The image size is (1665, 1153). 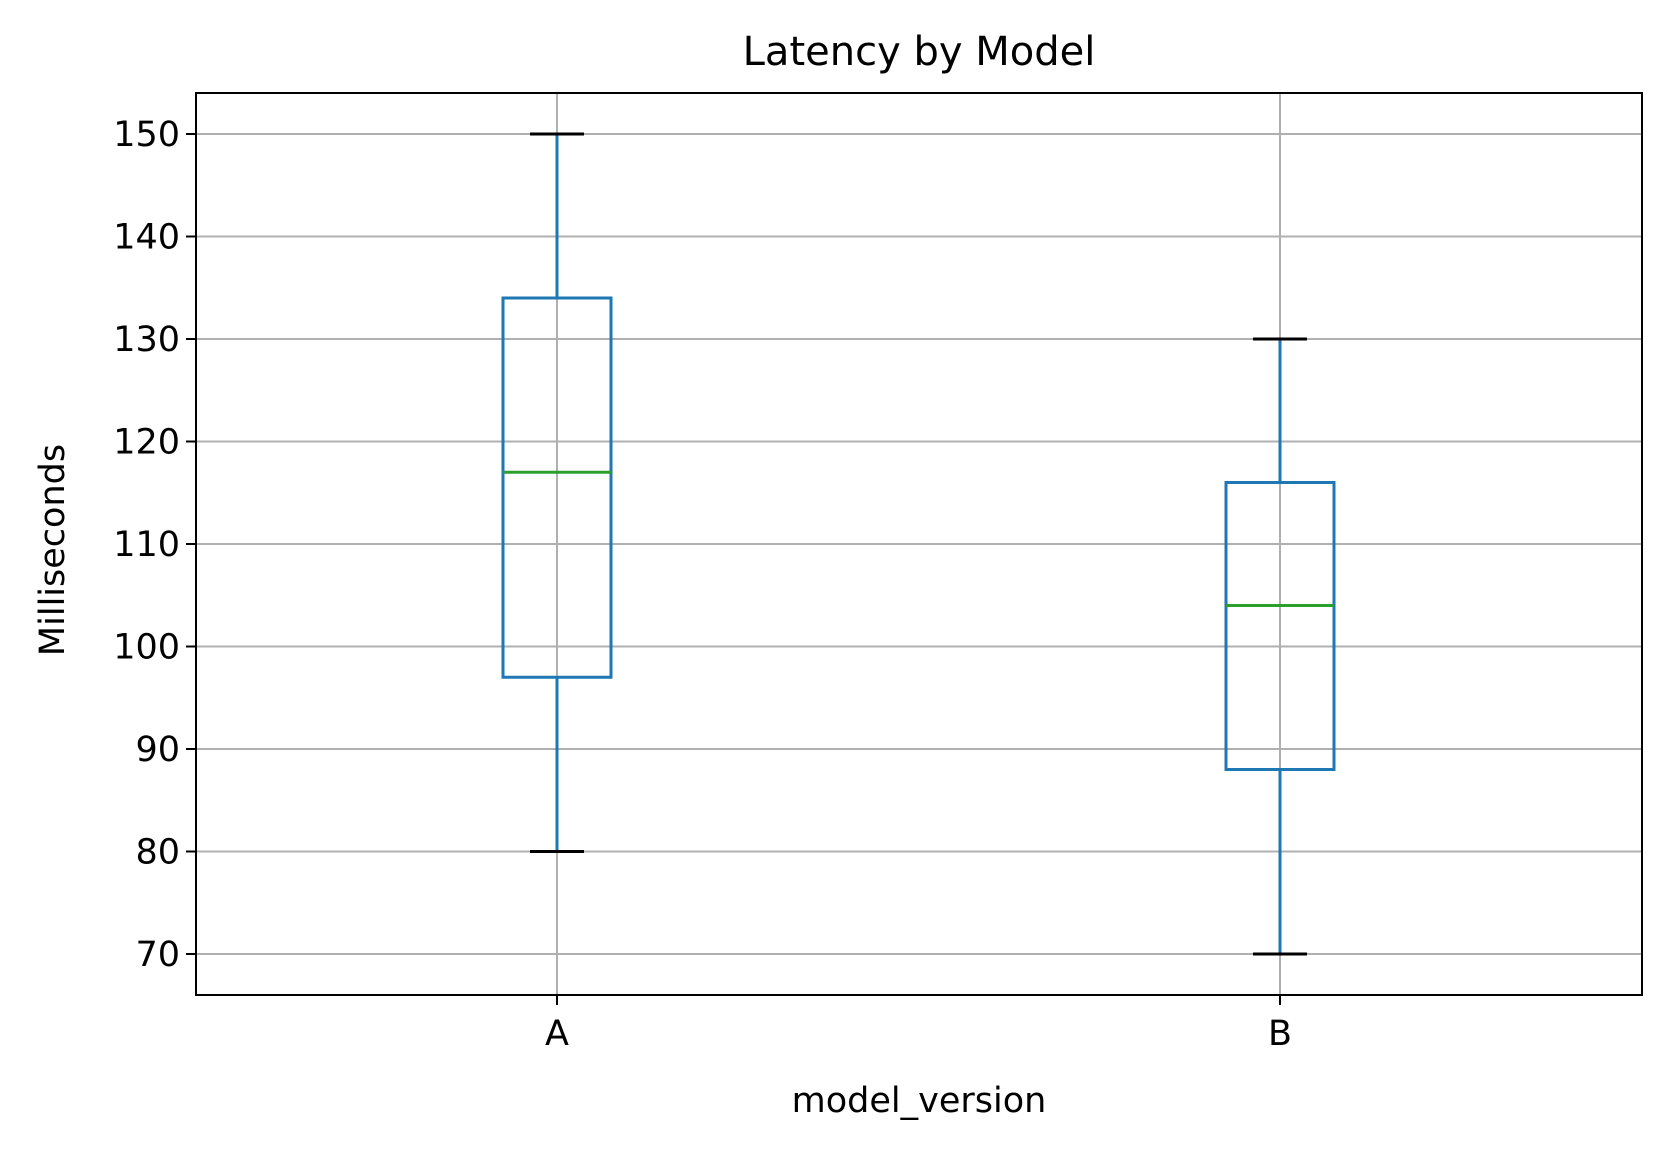 What do you see at coordinates (557, 1034) in the screenshot?
I see `x-tick-label: A` at bounding box center [557, 1034].